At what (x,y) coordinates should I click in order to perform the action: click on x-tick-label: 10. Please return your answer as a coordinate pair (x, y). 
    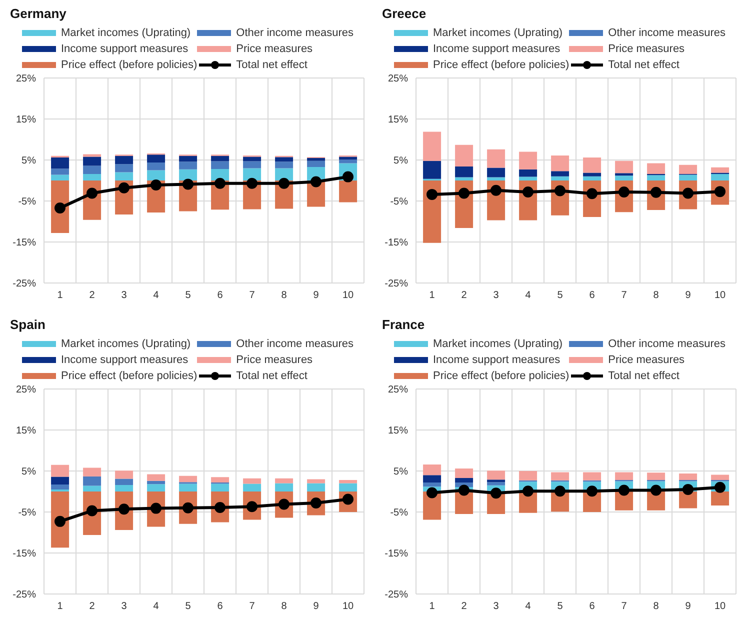
    Looking at the image, I should click on (348, 606).